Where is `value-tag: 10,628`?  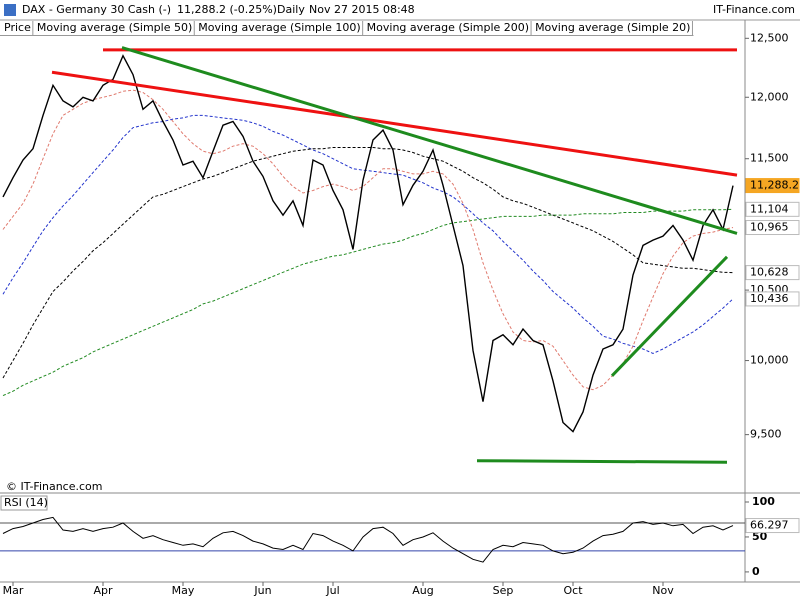 value-tag: 10,628 is located at coordinates (769, 272).